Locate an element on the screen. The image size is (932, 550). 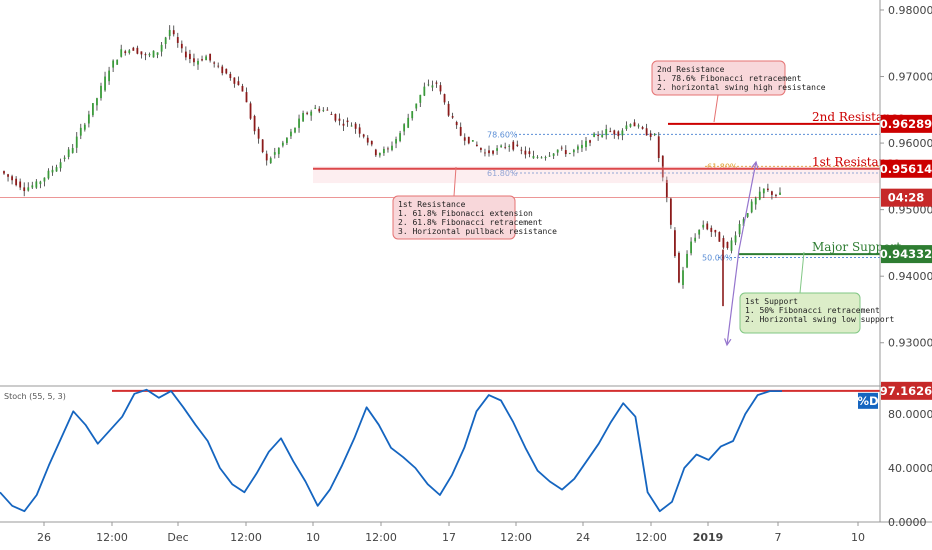
current-price-time: 04:28 is located at coordinates (906, 198).